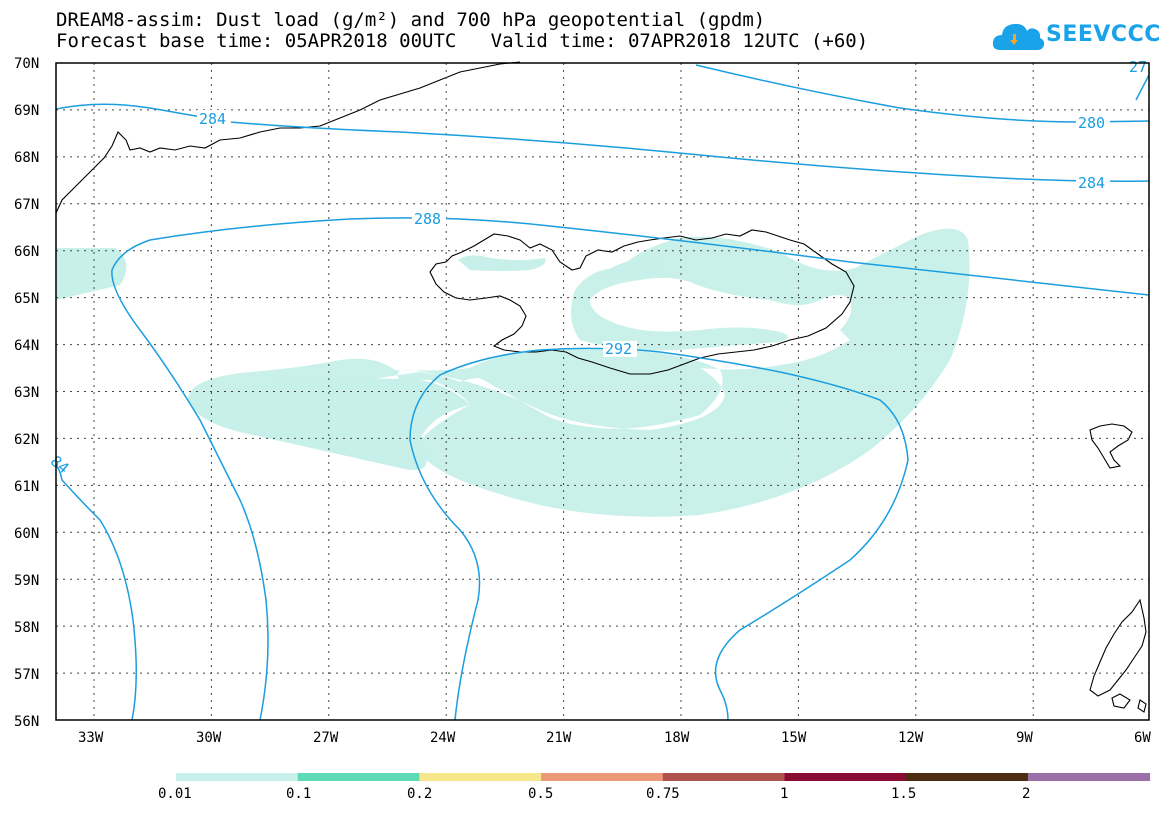  What do you see at coordinates (26, 581) in the screenshot?
I see `lat-label: 59N` at bounding box center [26, 581].